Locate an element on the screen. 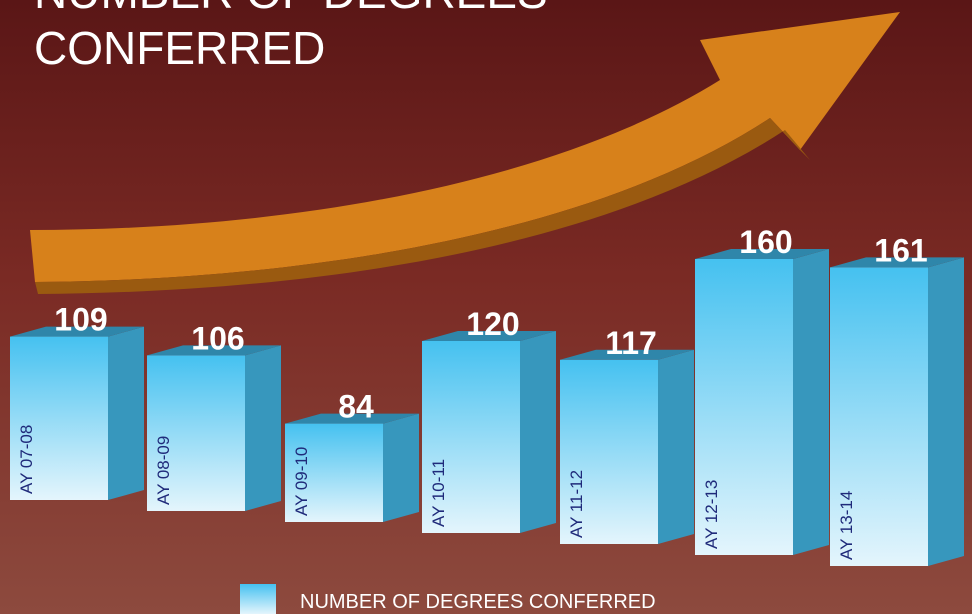 The image size is (972, 614). value-label: 117 is located at coordinates (631, 343).